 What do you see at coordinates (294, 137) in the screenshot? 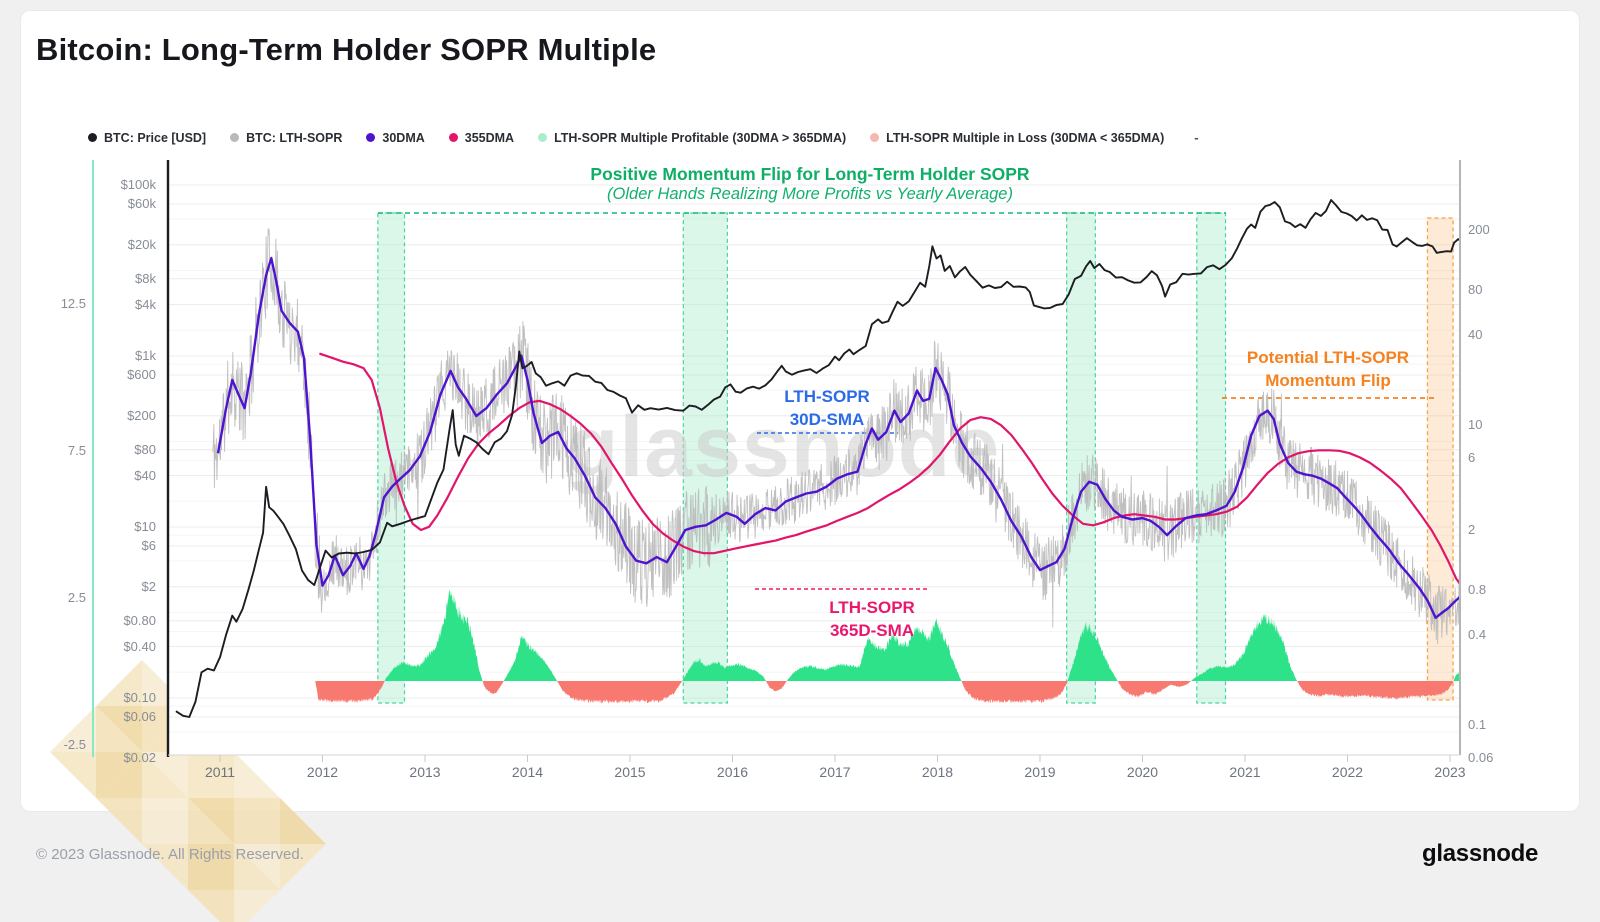
I see `legend-label: BTC: LTH-SOPR` at bounding box center [294, 137].